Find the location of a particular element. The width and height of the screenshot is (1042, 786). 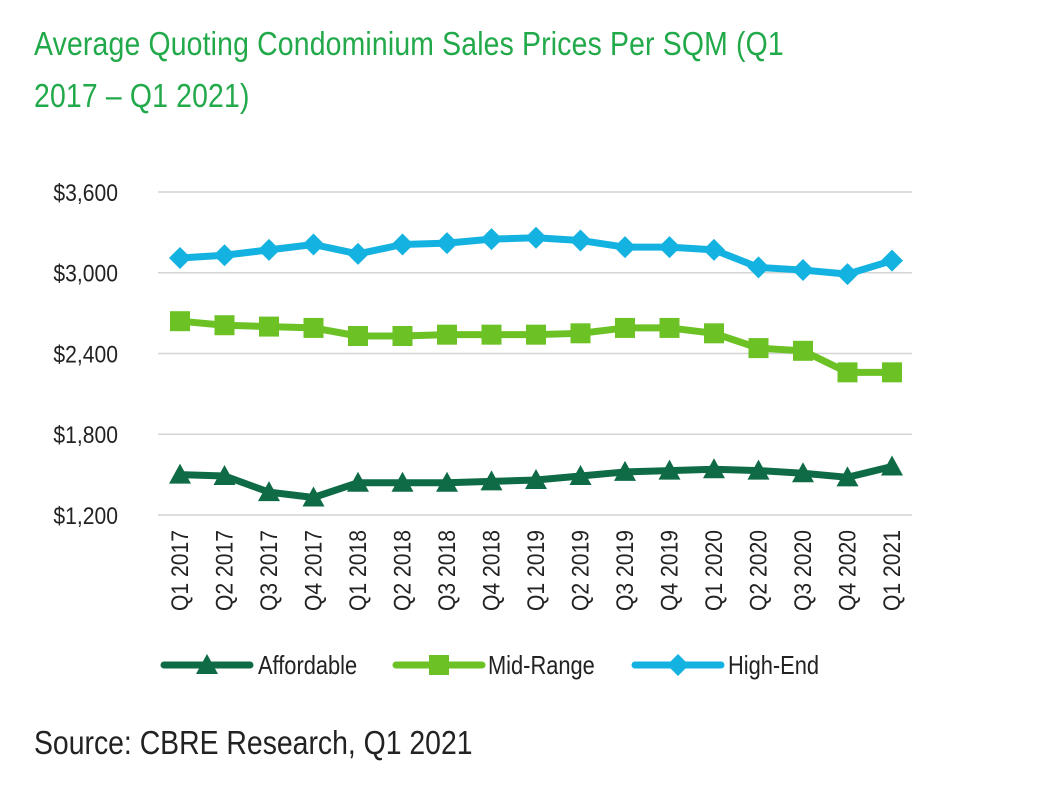

legend-item-mid-range: Mid-Range is located at coordinates (493, 665).